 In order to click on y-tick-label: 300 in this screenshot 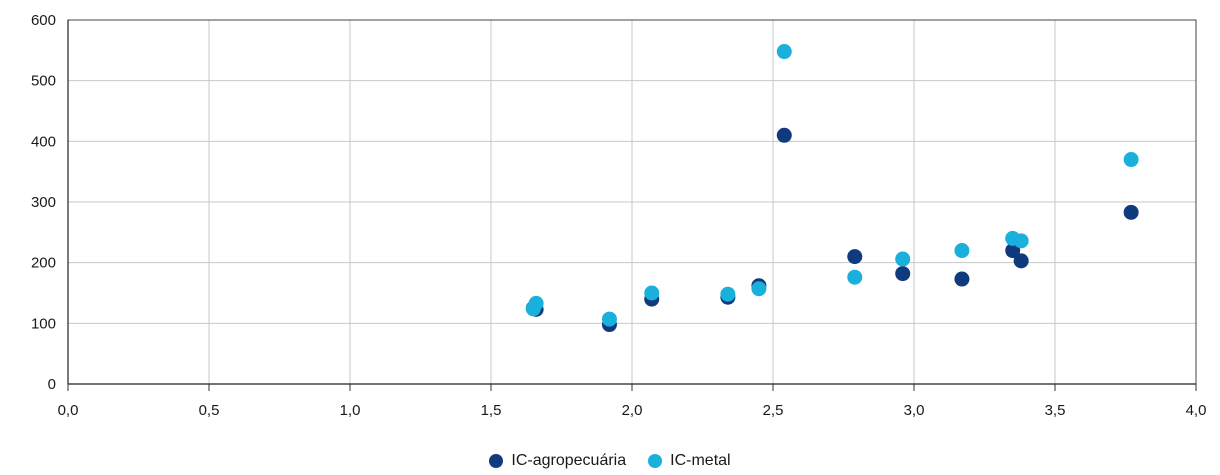, I will do `click(43, 202)`.